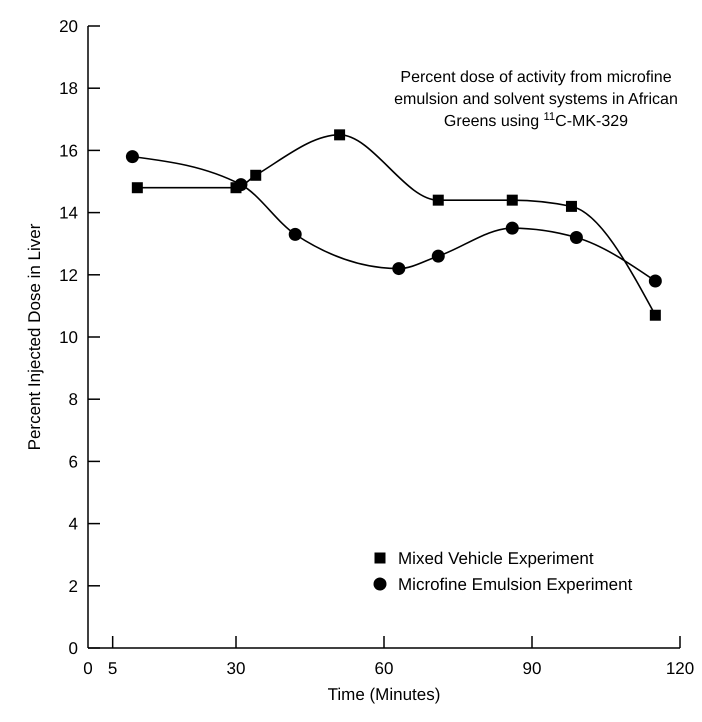 Image resolution: width=702 pixels, height=722 pixels. What do you see at coordinates (68, 88) in the screenshot?
I see `y-tick-label: 18` at bounding box center [68, 88].